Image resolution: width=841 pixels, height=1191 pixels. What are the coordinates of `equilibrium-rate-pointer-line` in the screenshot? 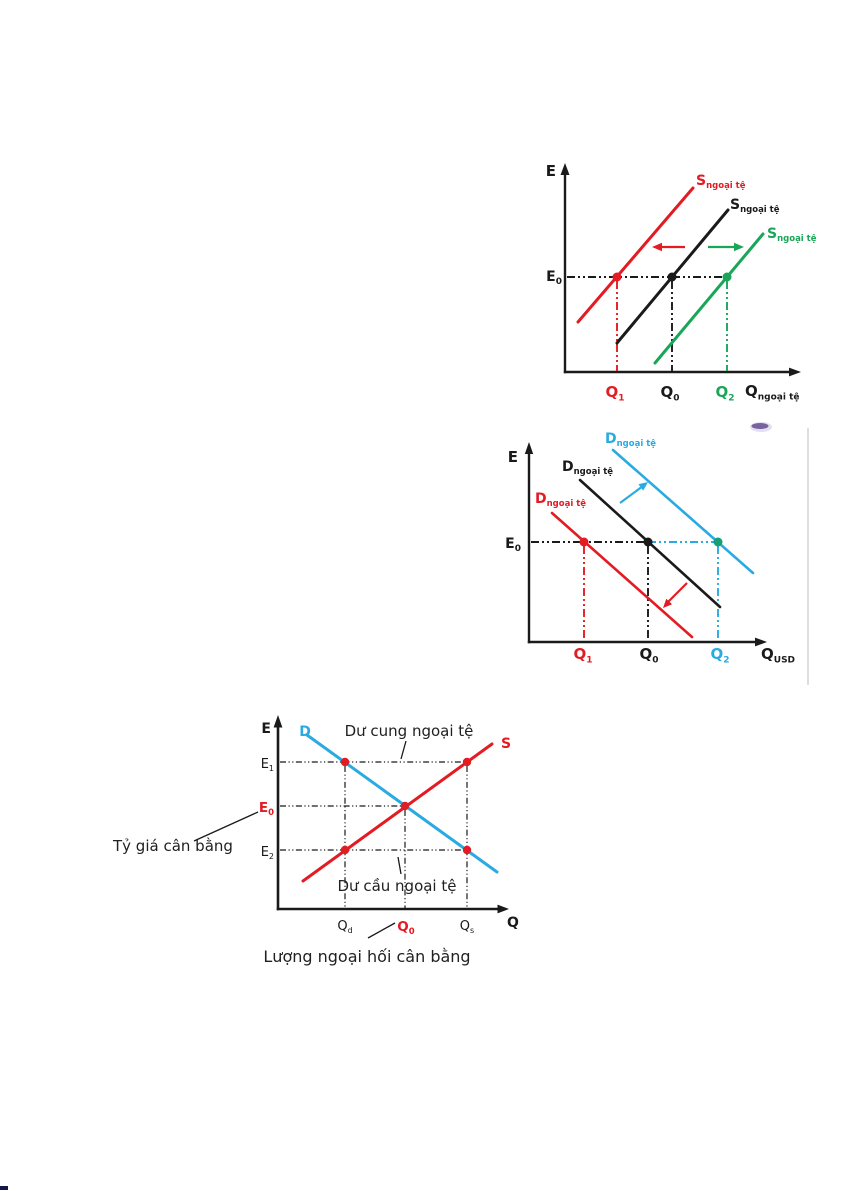 It's located at (226, 826).